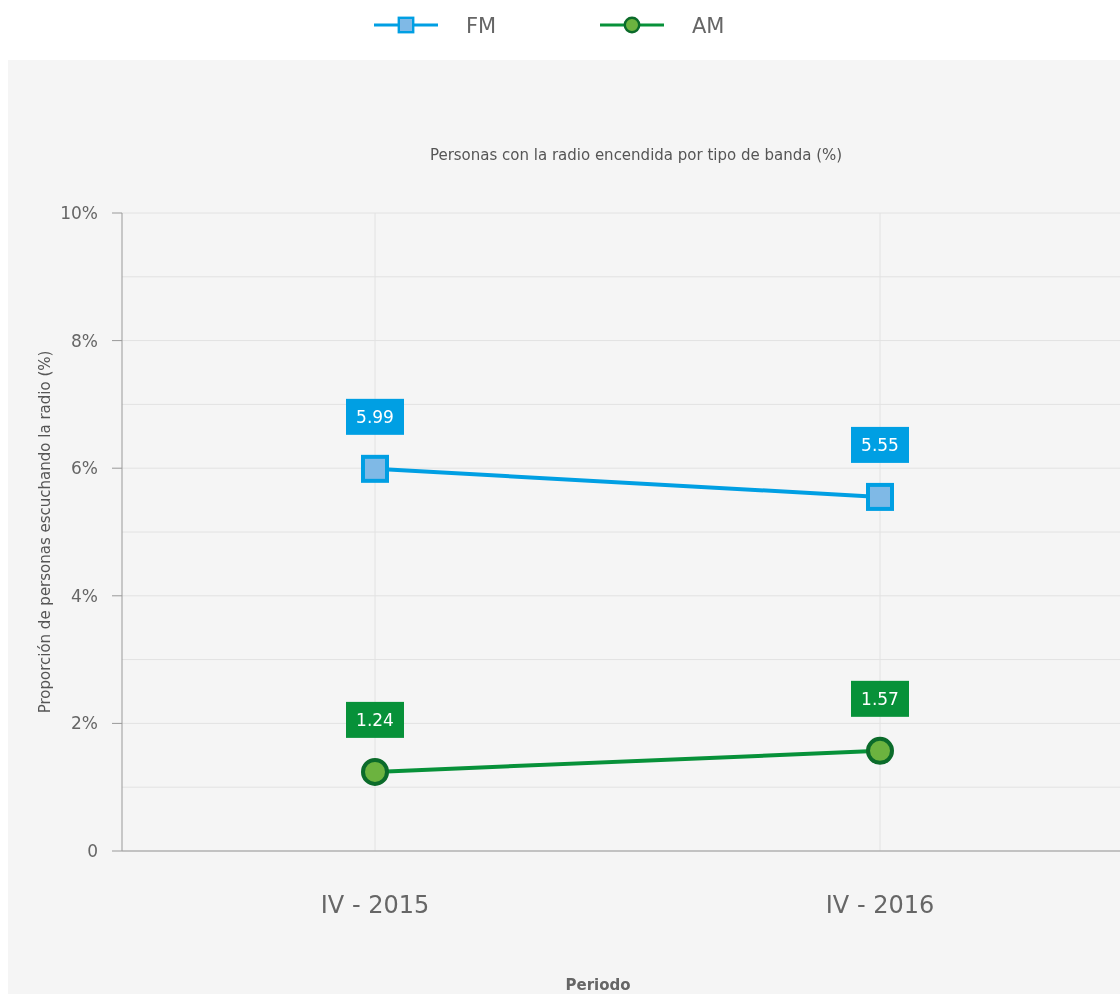 The width and height of the screenshot is (1120, 994). Describe the element at coordinates (84, 468) in the screenshot. I see `y-tick-label: 6%` at that location.